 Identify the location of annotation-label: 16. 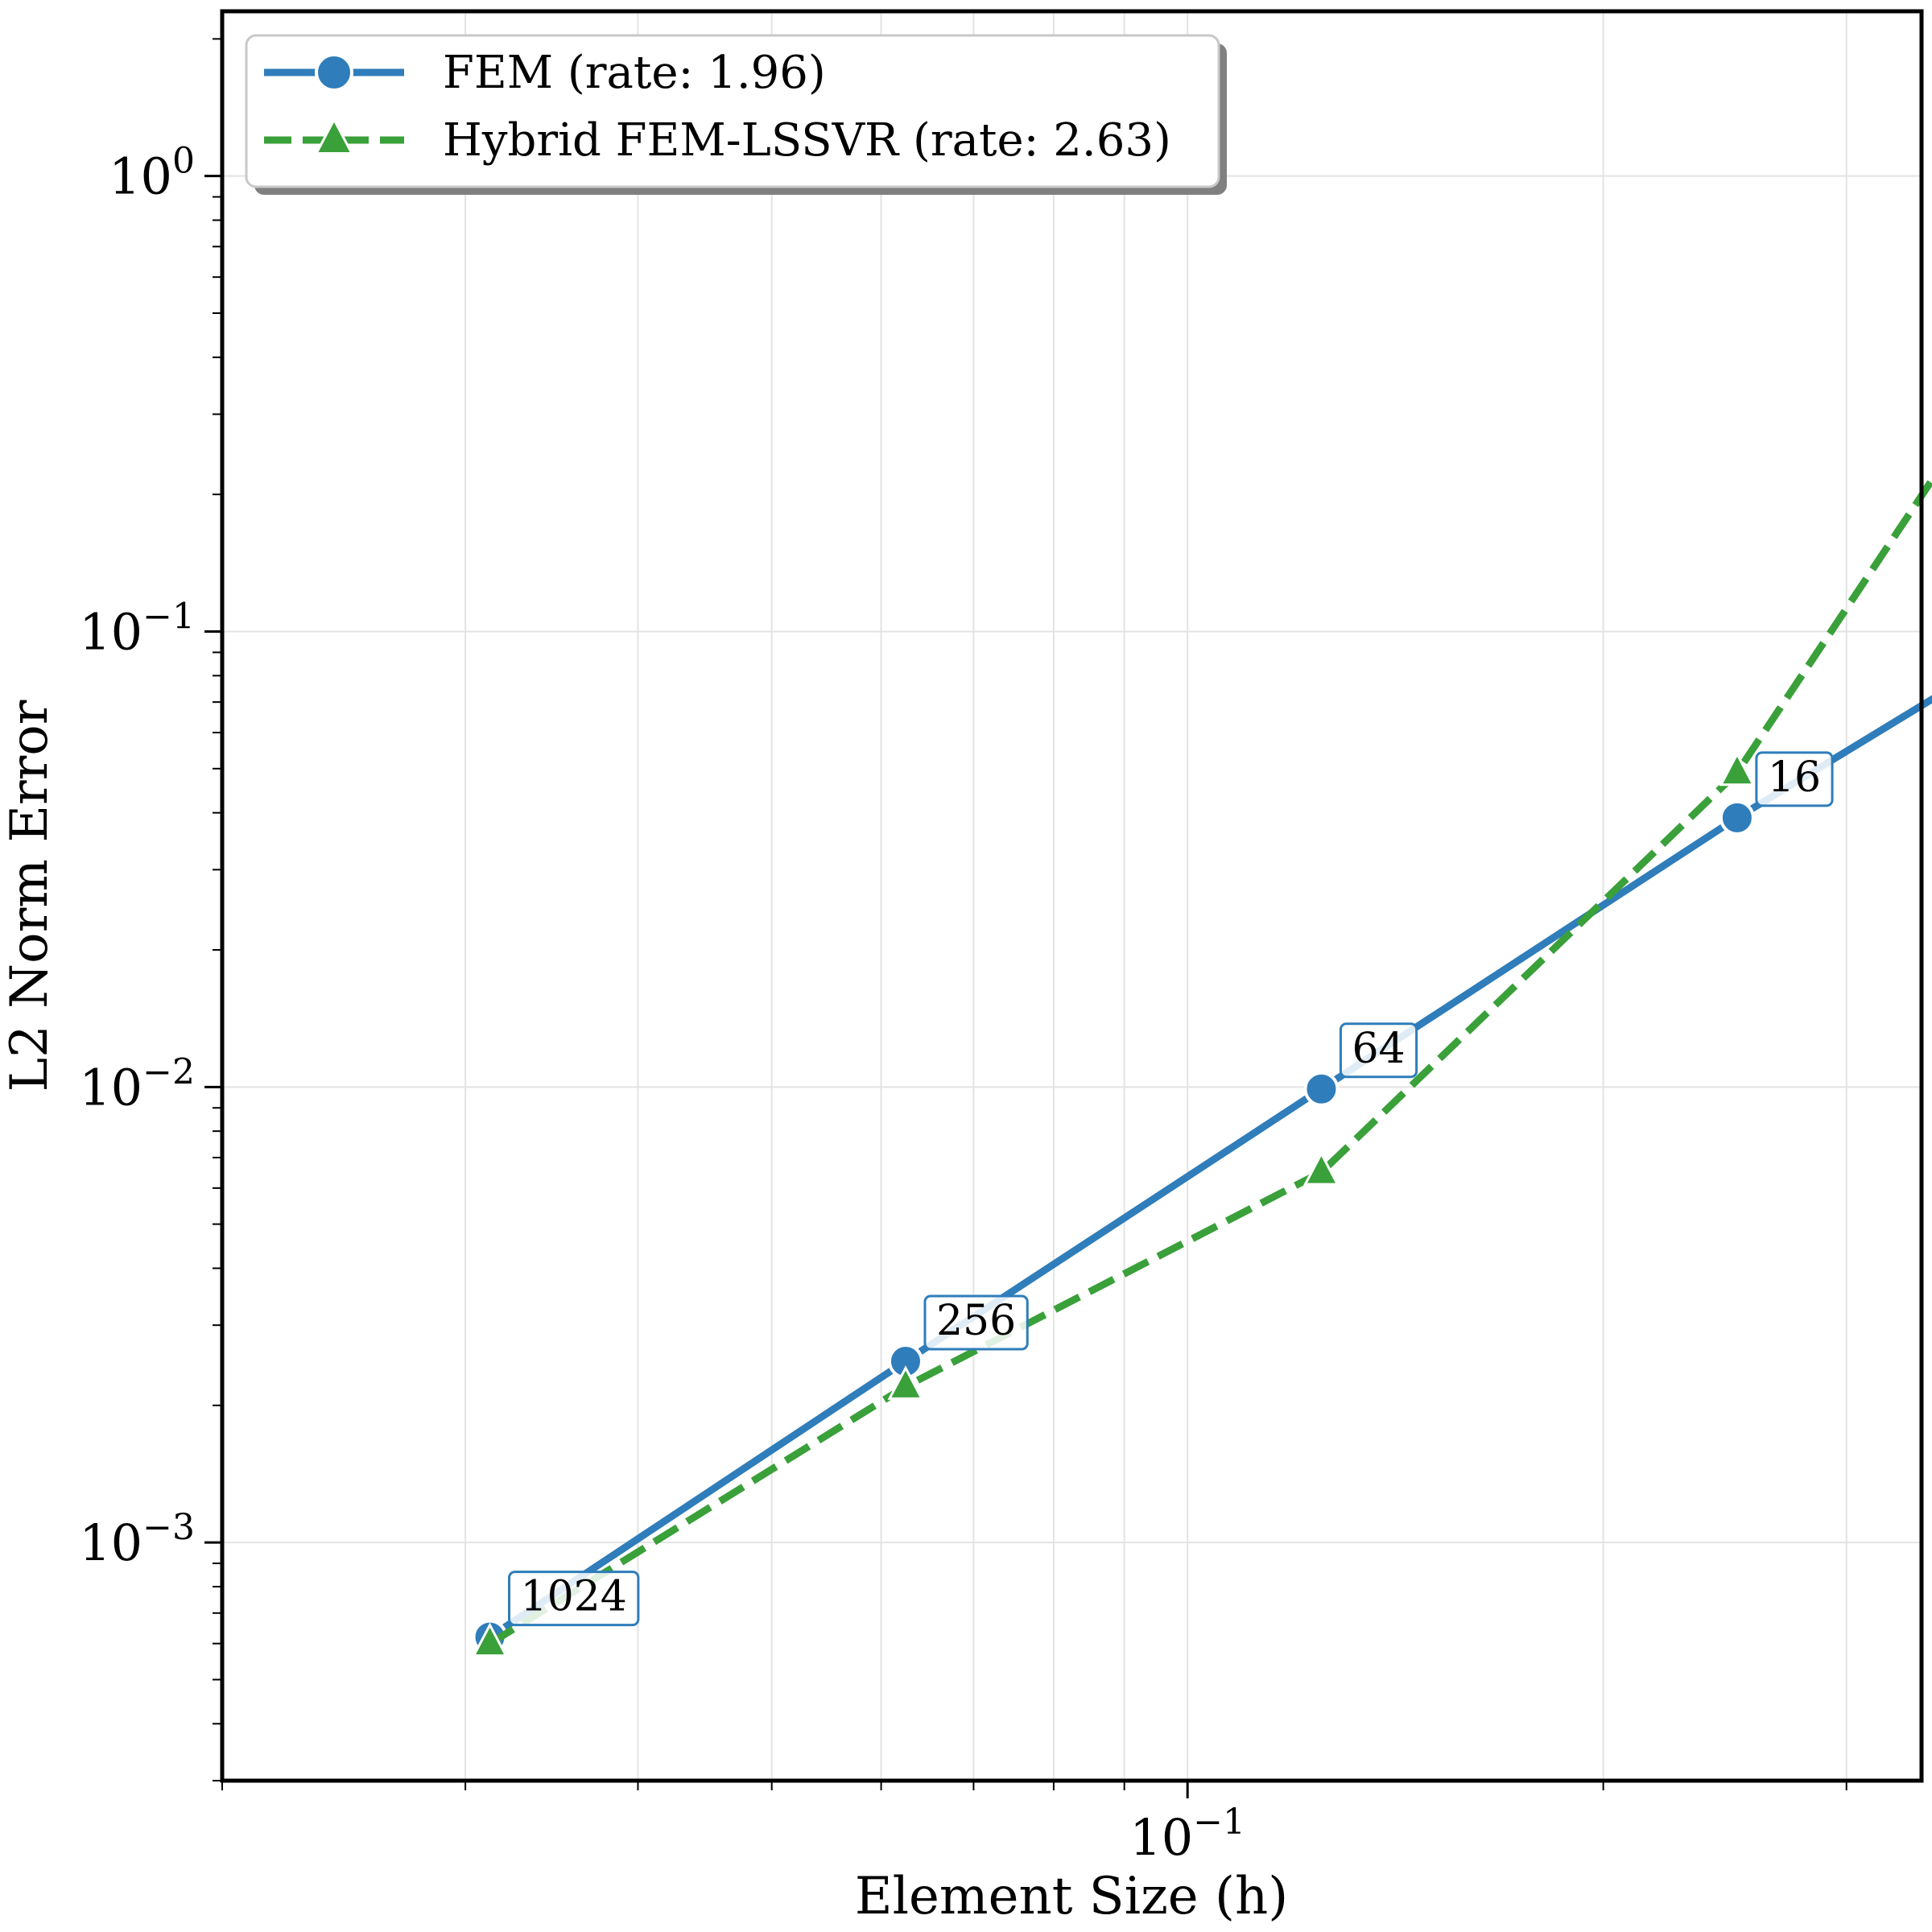
(1794, 777).